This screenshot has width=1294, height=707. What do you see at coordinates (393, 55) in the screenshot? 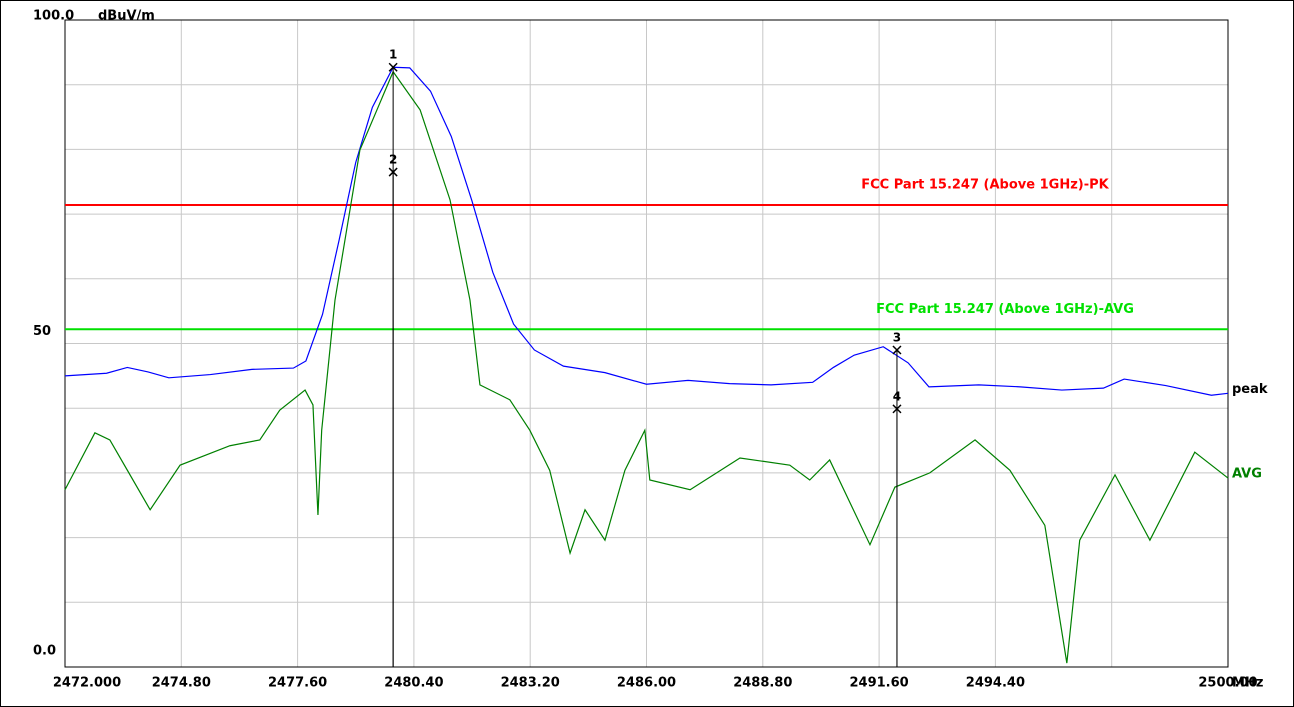
I see `marker-label: 1` at bounding box center [393, 55].